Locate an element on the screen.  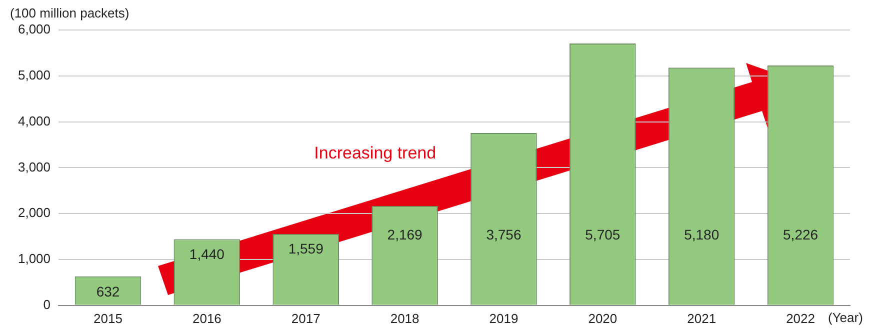
y-tick-label: 6,000 is located at coordinates (34, 29).